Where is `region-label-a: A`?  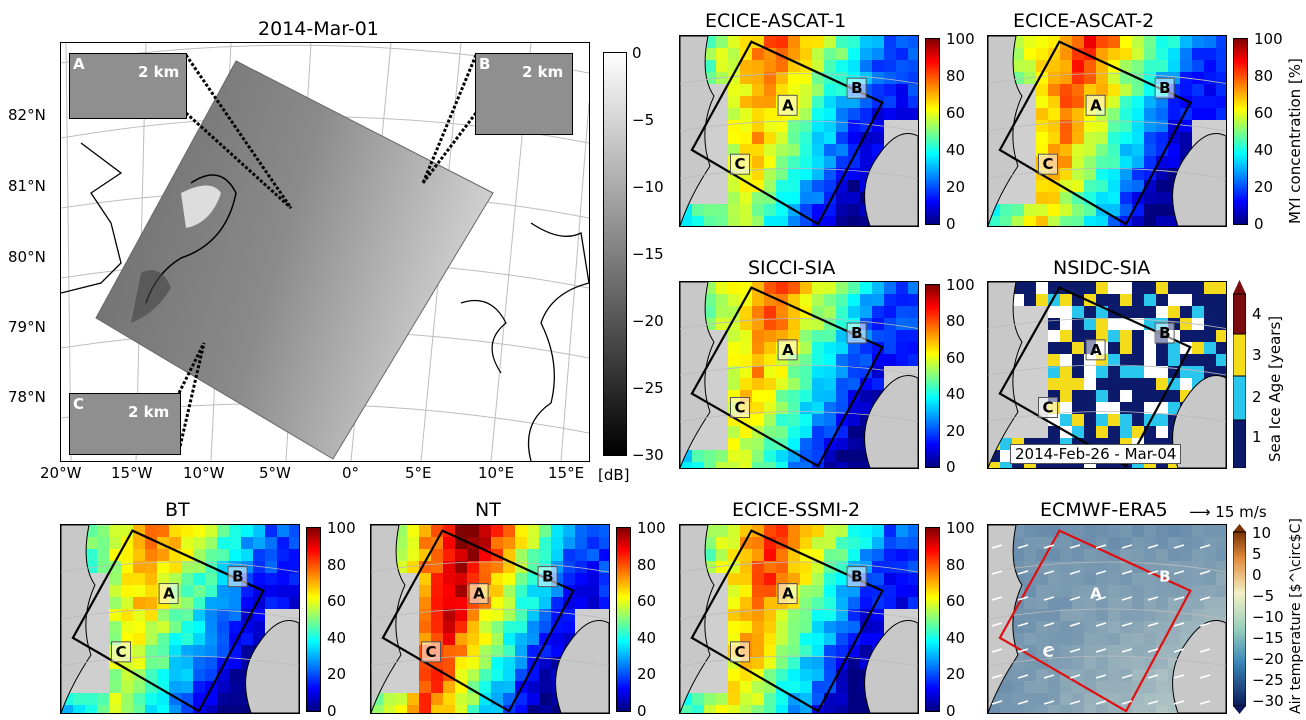 region-label-a: A is located at coordinates (1095, 350).